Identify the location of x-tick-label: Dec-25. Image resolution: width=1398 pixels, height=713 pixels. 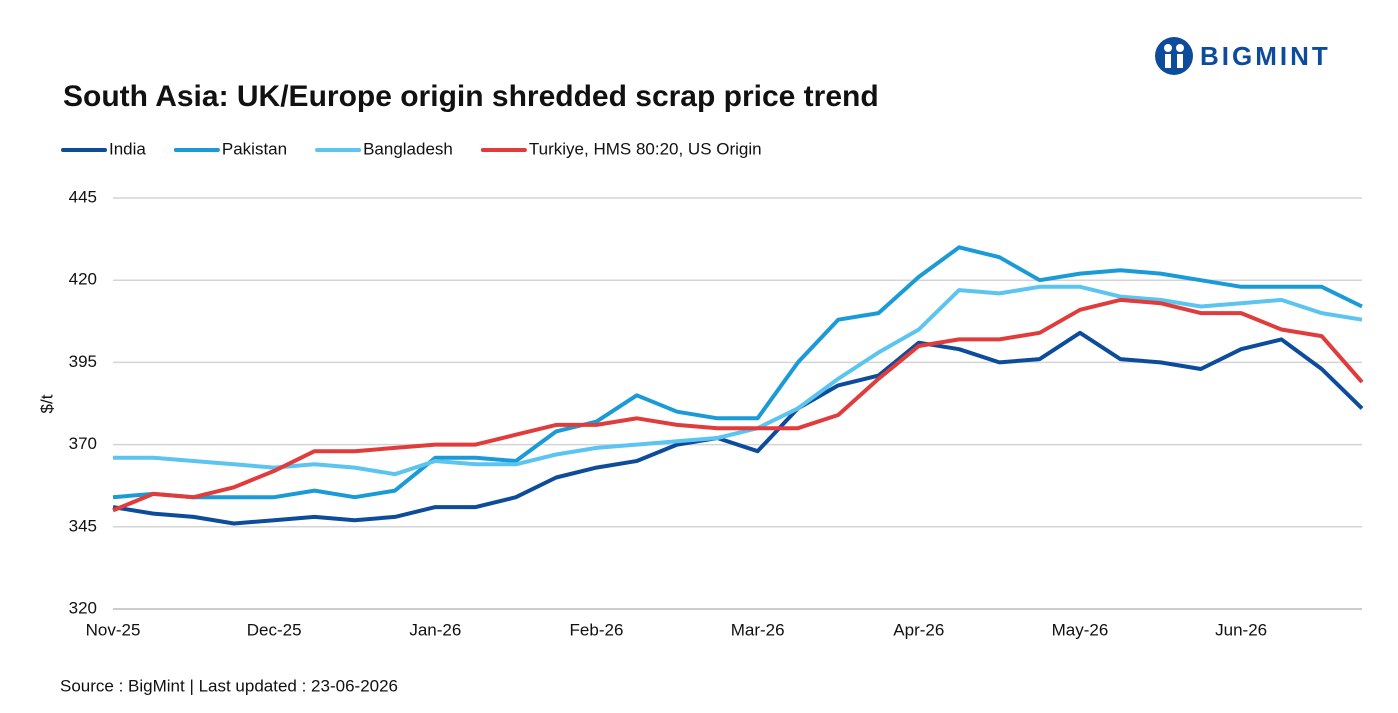
(274, 629).